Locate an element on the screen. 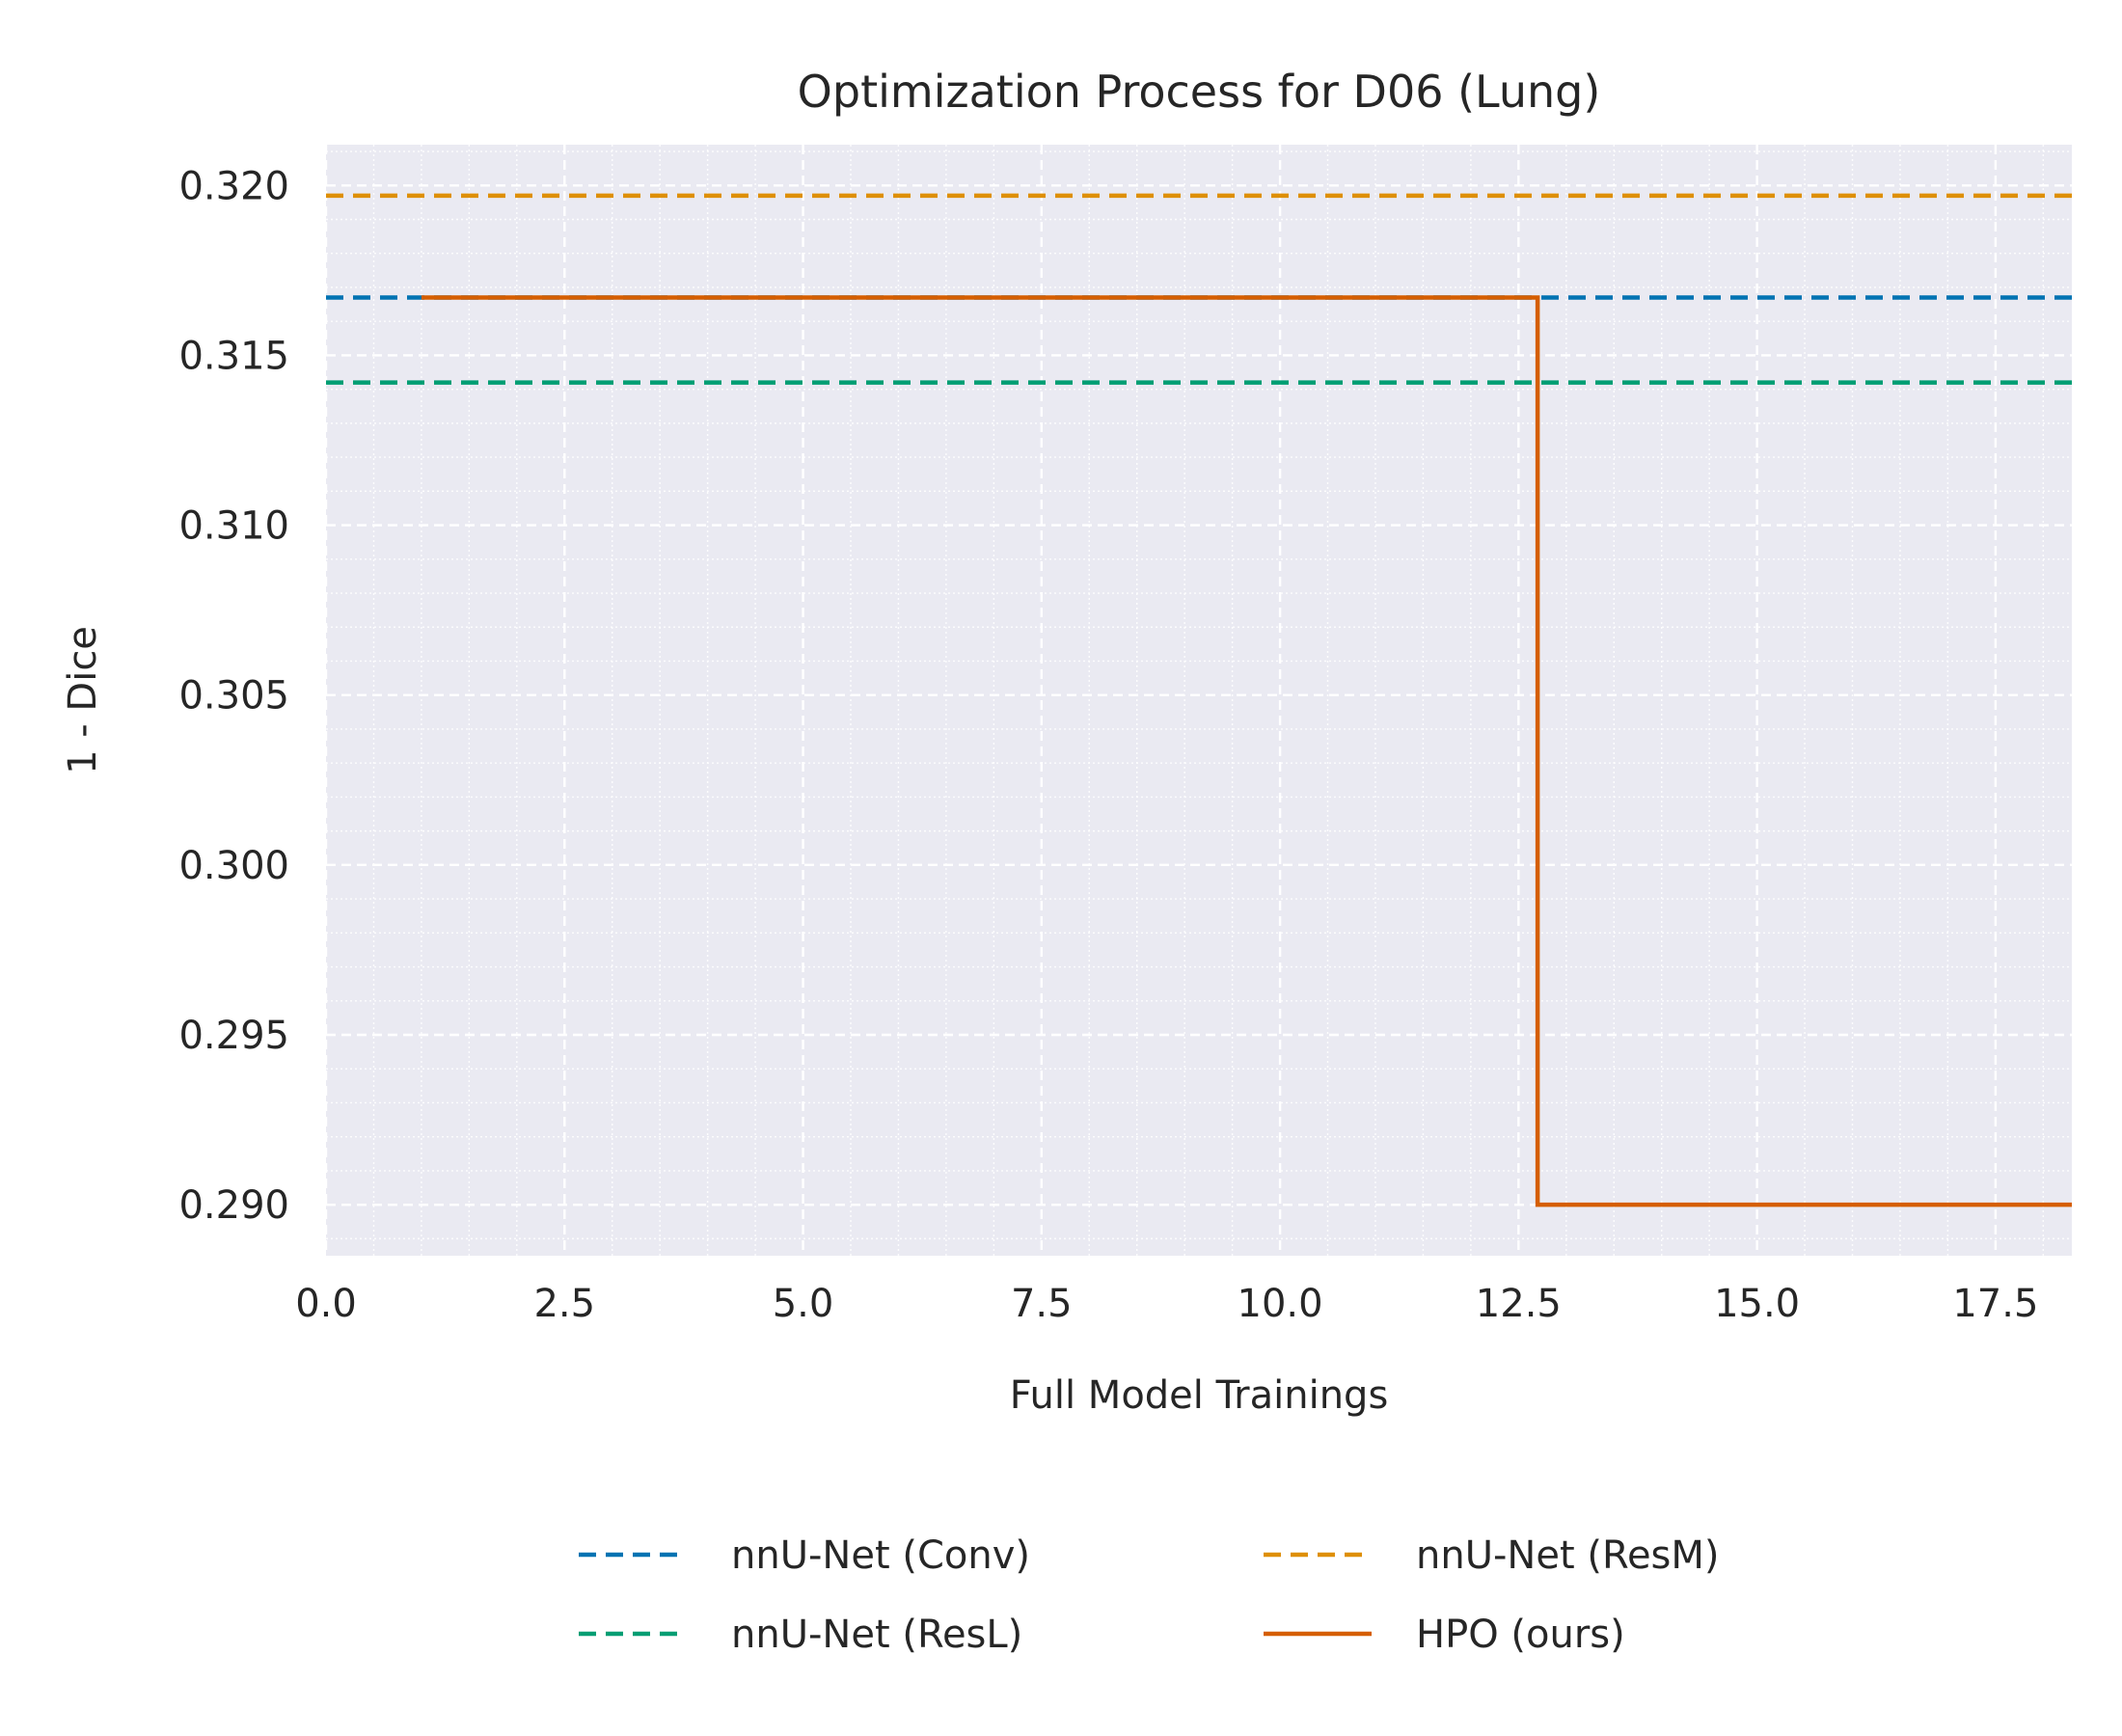 The image size is (2122, 1736). legend-label: nnU-Net (Conv) is located at coordinates (881, 1555).